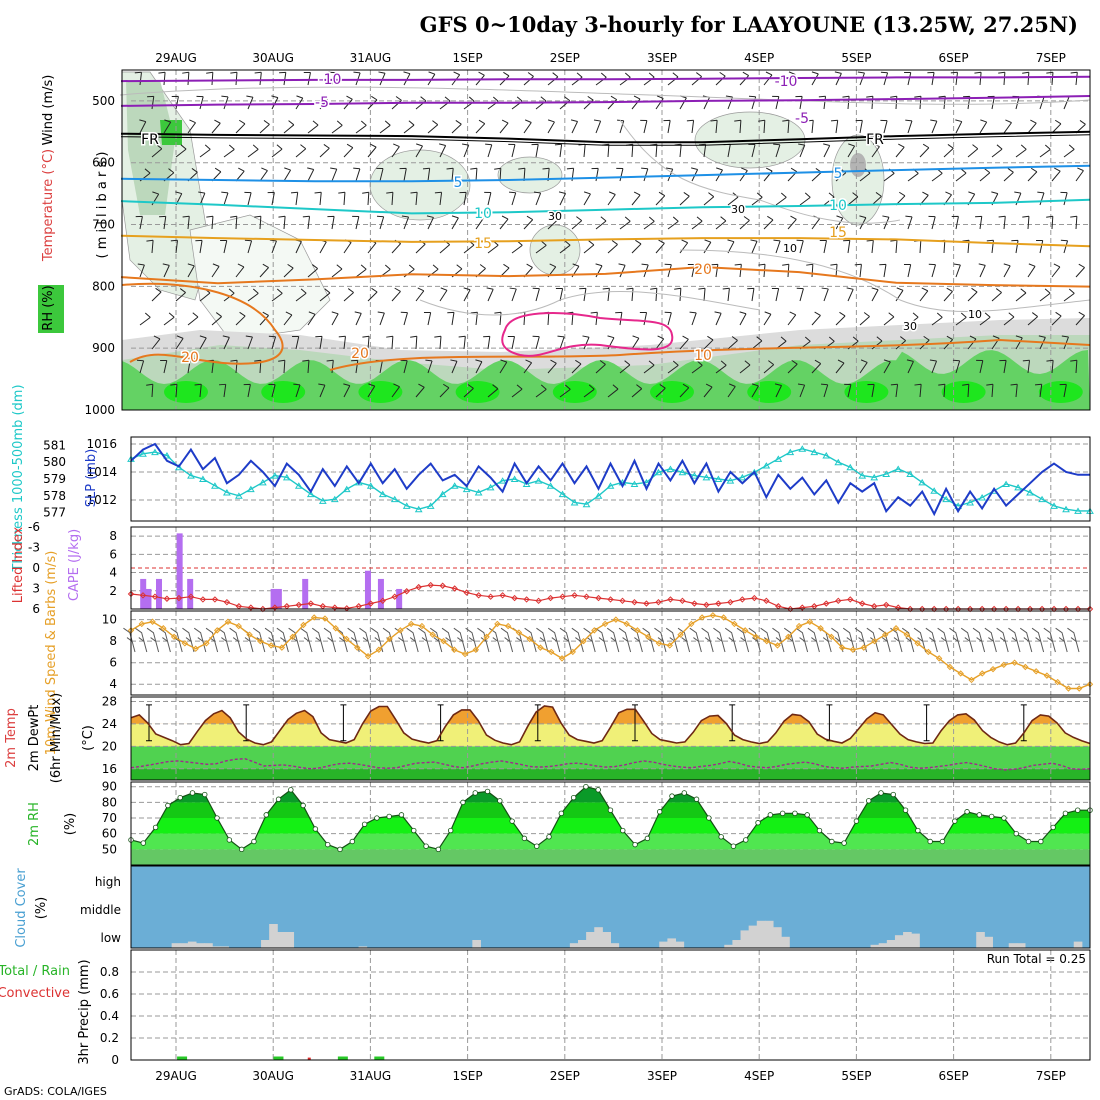 Image resolution: width=1100 pixels, height=1100 pixels. What do you see at coordinates (610, 653) in the screenshot?
I see `panel-frame` at bounding box center [610, 653].